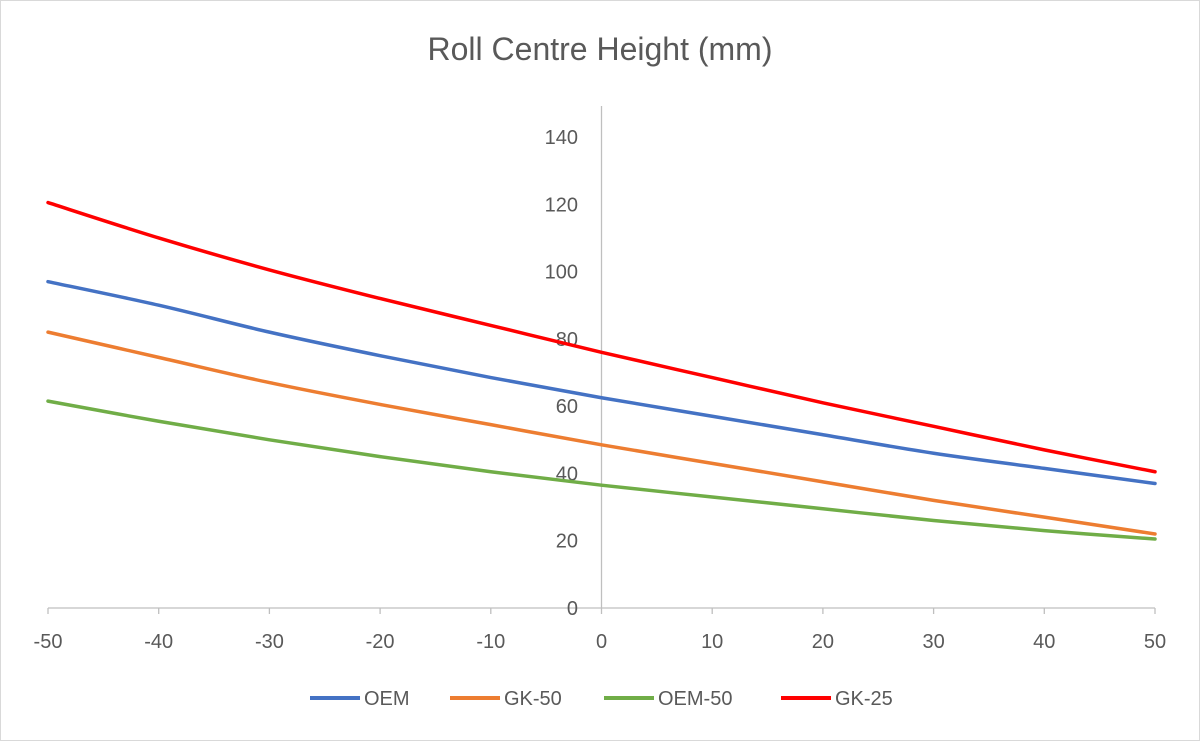 This screenshot has width=1200, height=741. What do you see at coordinates (823, 642) in the screenshot?
I see `x-tick-label: 20` at bounding box center [823, 642].